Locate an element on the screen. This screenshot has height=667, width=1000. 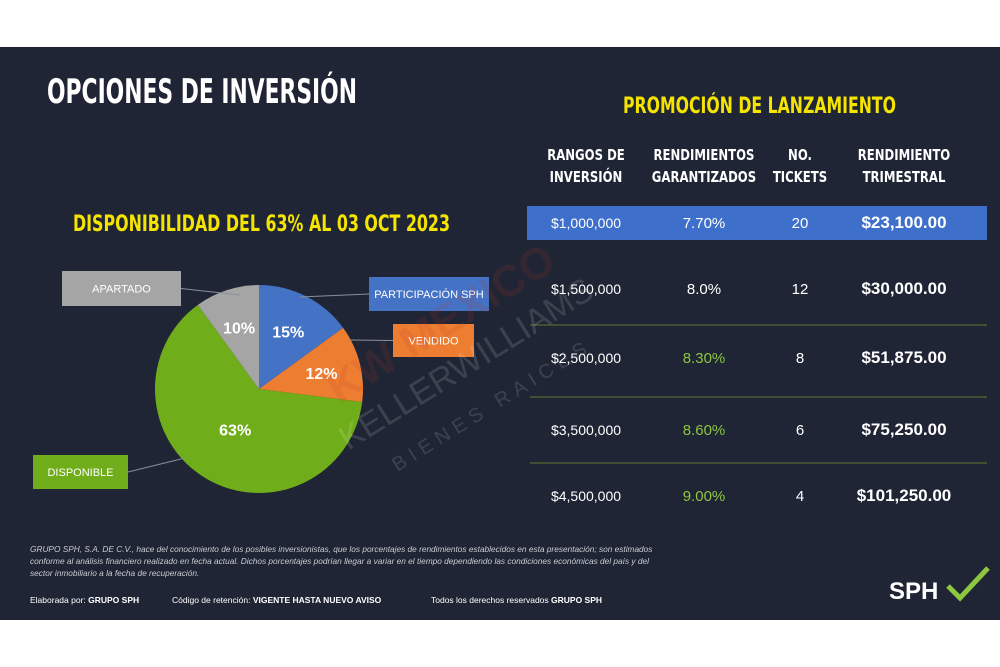
footer-item: Todos los derechos reservados GRUPO SPH is located at coordinates (516, 600).